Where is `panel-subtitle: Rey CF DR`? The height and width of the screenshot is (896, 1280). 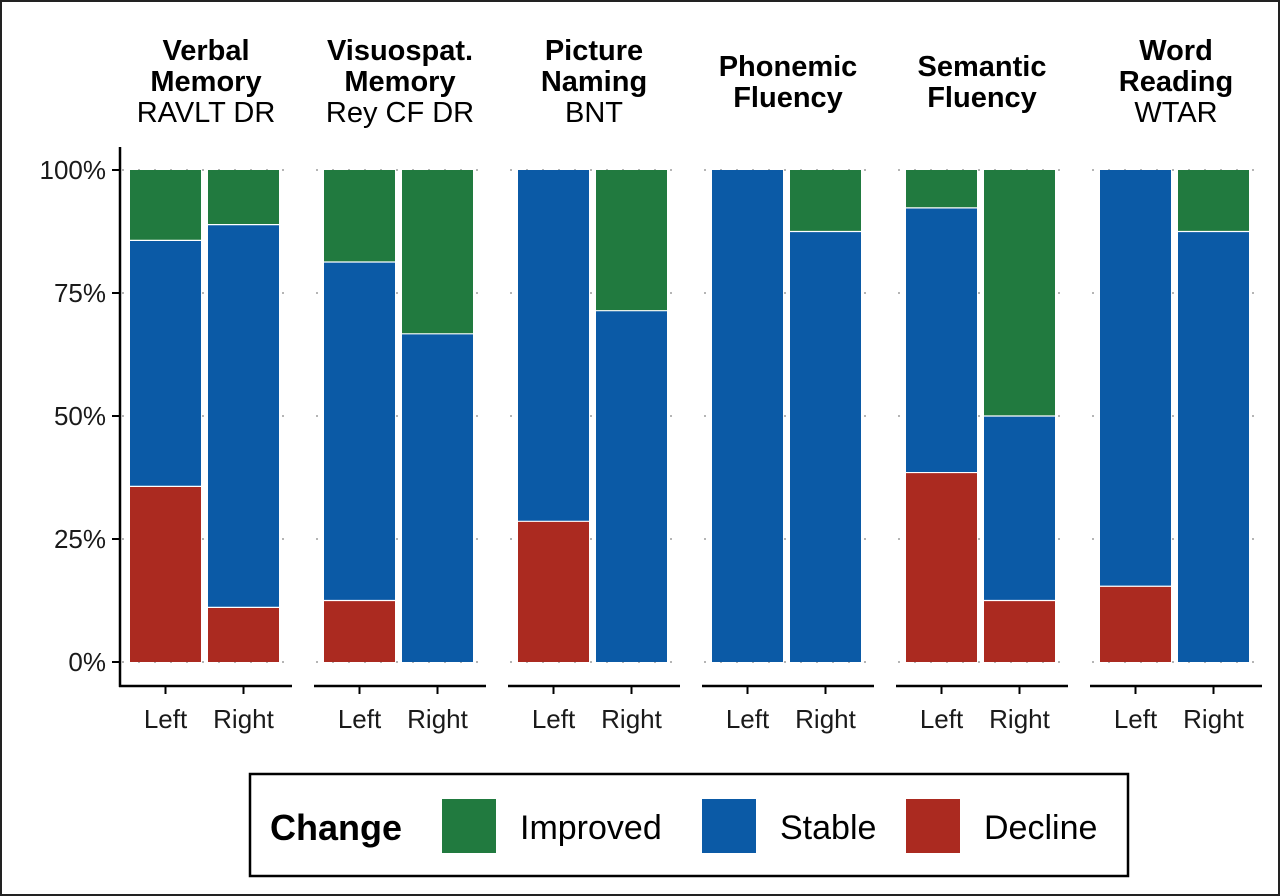 panel-subtitle: Rey CF DR is located at coordinates (400, 113).